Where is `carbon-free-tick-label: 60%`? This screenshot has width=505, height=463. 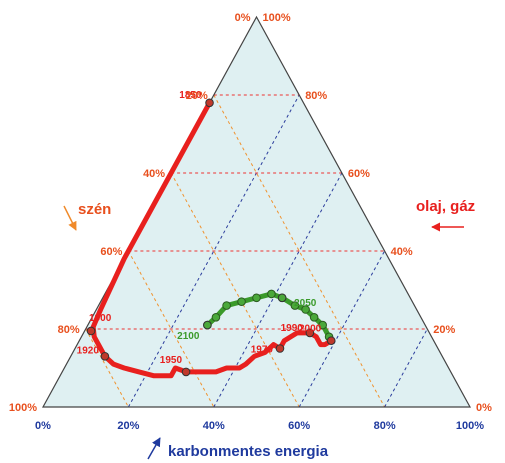 carbon-free-tick-label: 60% is located at coordinates (299, 426).